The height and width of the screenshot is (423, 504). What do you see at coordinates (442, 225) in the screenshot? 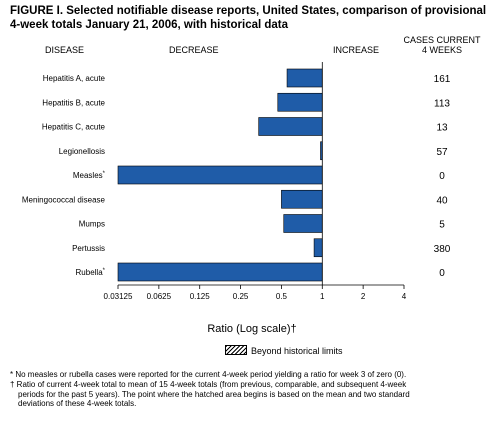
I see `cases-value: 5` at bounding box center [442, 225].